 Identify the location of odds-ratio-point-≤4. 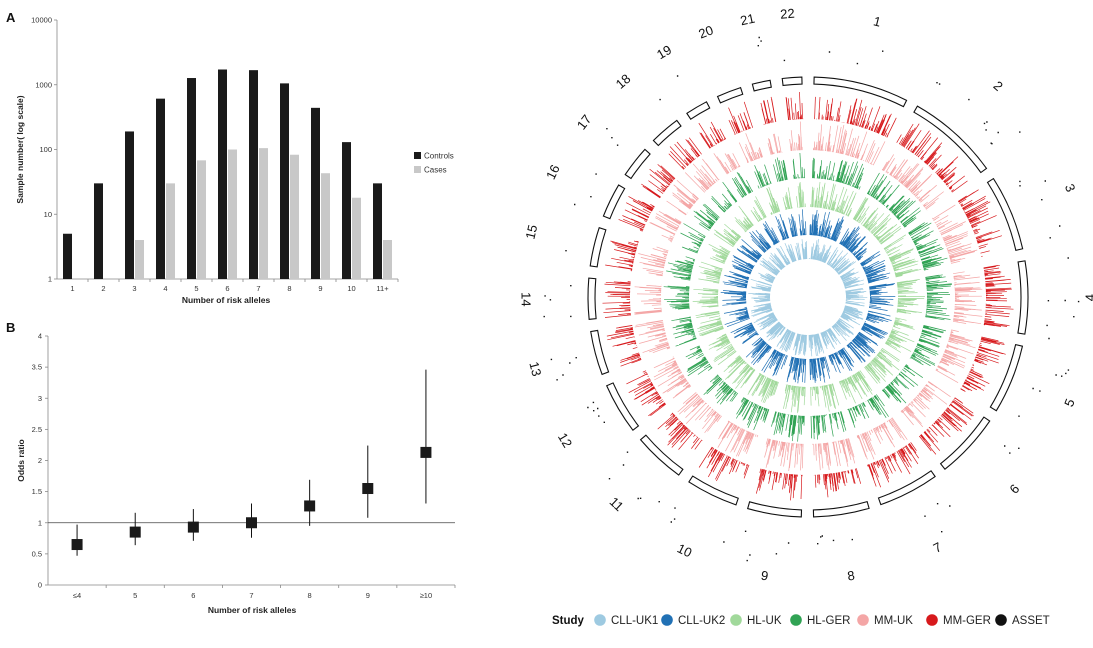
(77, 545).